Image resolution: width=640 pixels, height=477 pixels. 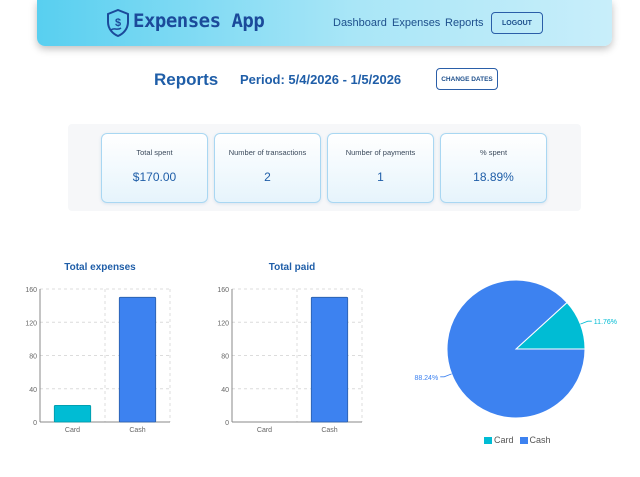 I want to click on chart-title-paid: Total paid, so click(x=292, y=267).